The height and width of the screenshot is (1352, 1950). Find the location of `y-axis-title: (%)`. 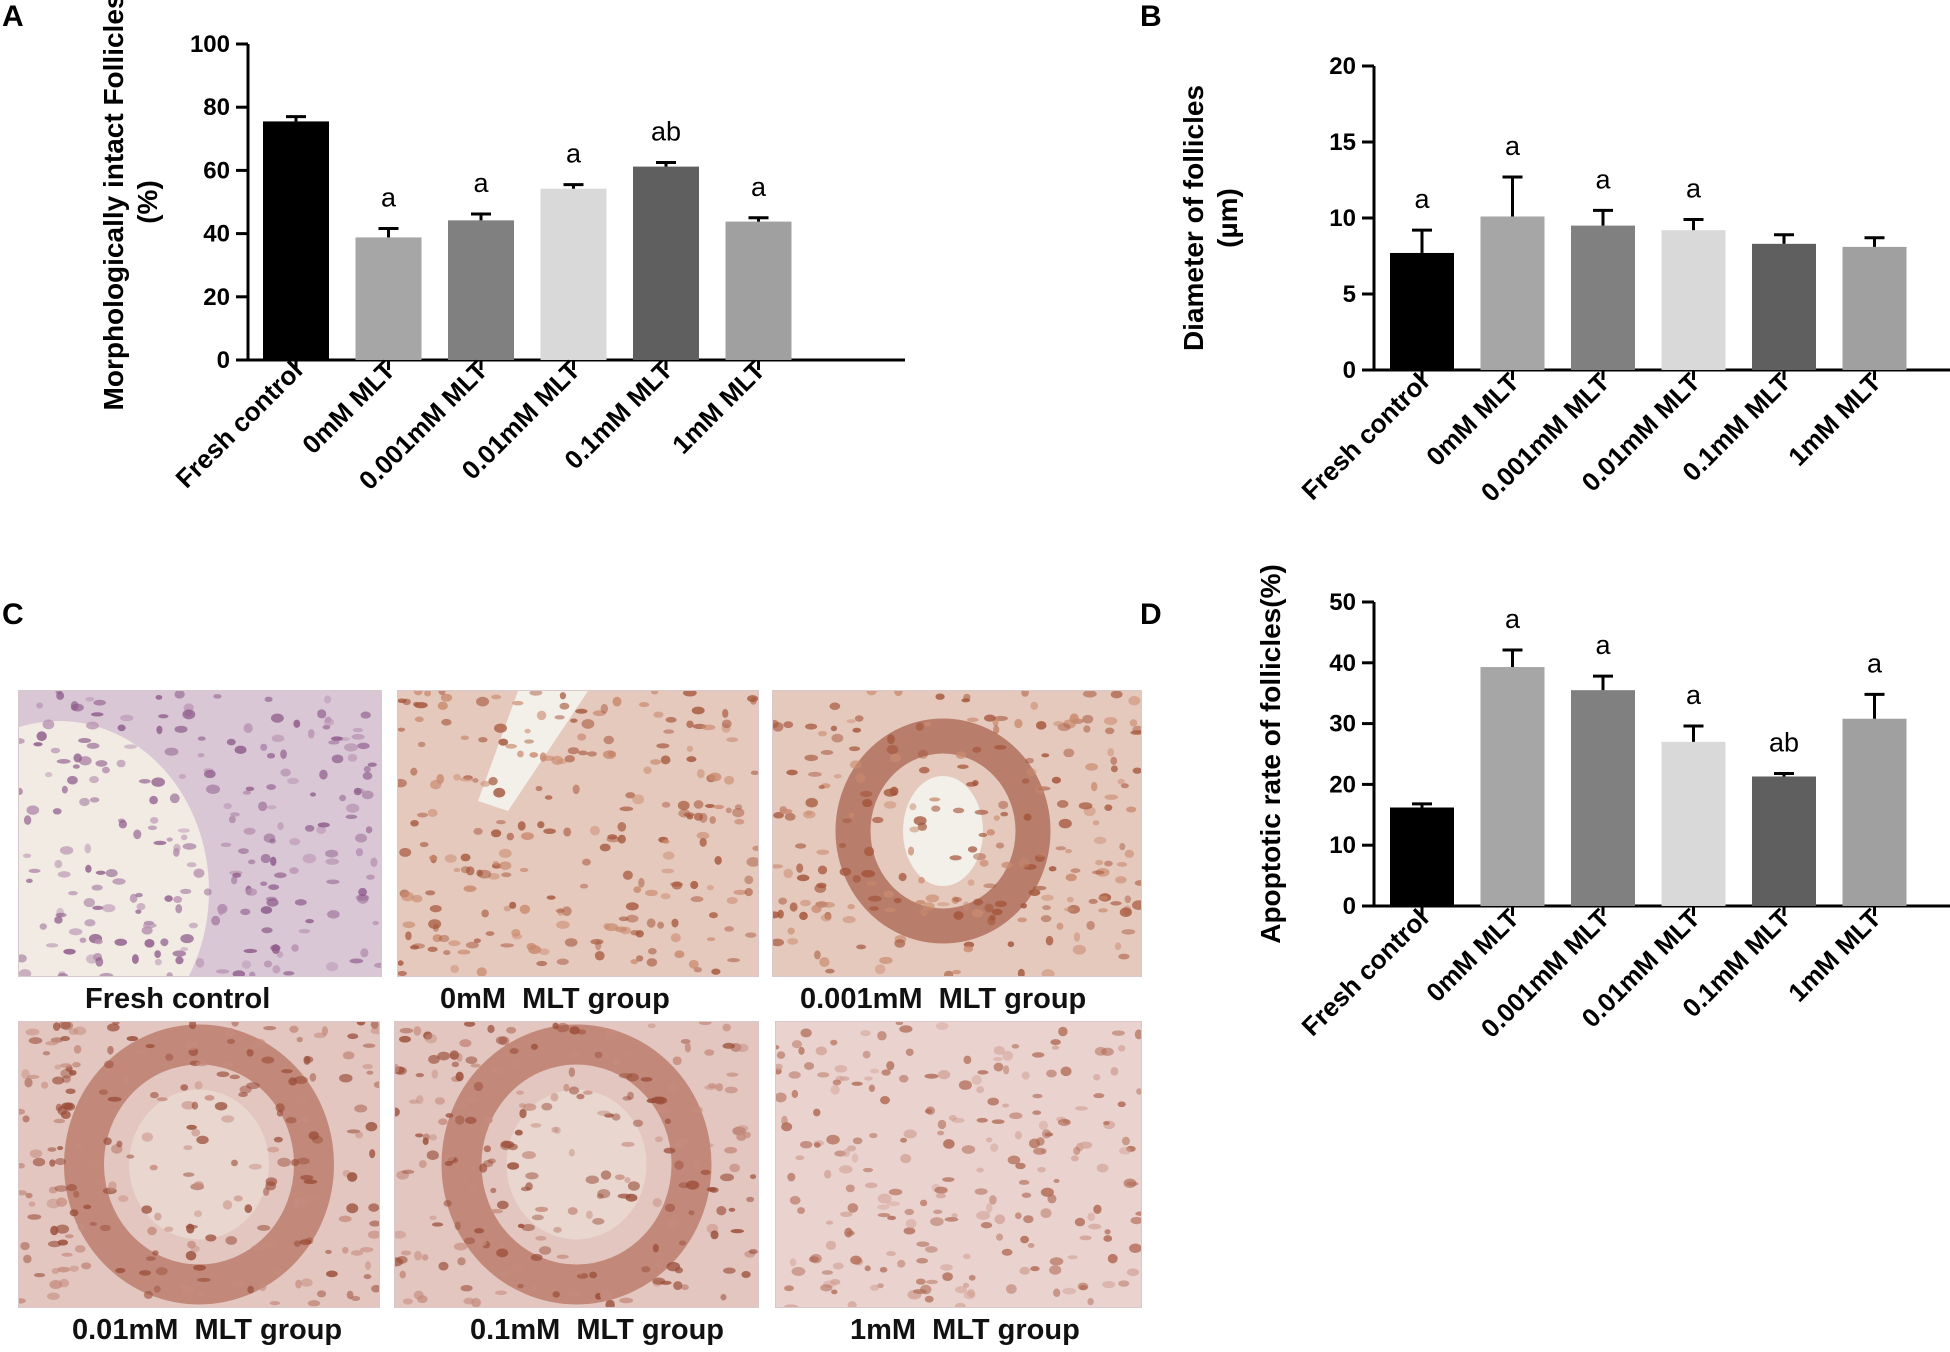

y-axis-title: (%) is located at coordinates (147, 202).